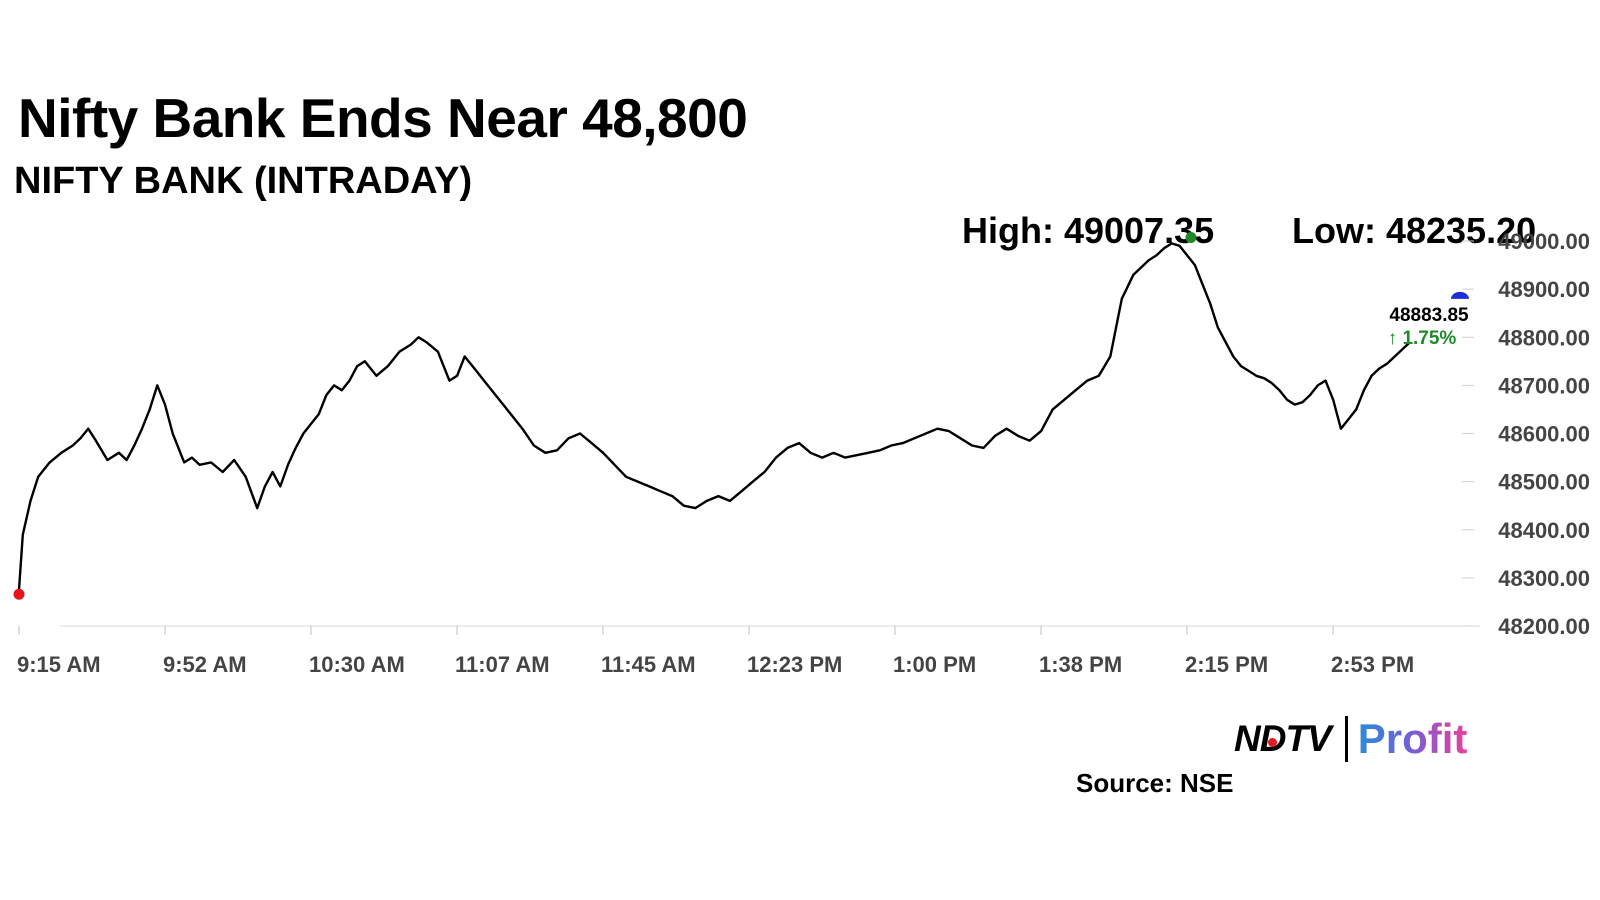 The height and width of the screenshot is (900, 1600). I want to click on y-tick-label: 48200.00, so click(1544, 626).